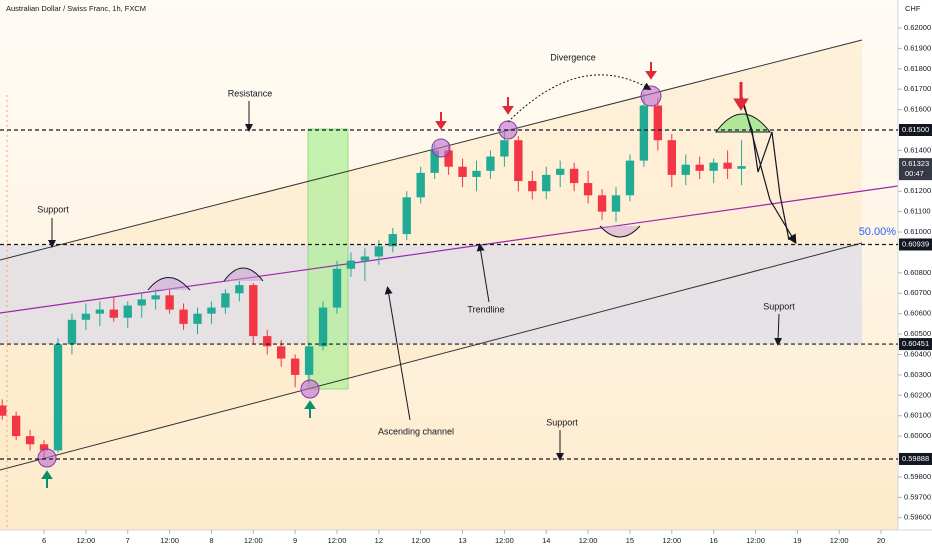 Image resolution: width=932 pixels, height=550 pixels. Describe the element at coordinates (917, 272) in the screenshot. I see `y-tick-label: 0.60800` at that location.